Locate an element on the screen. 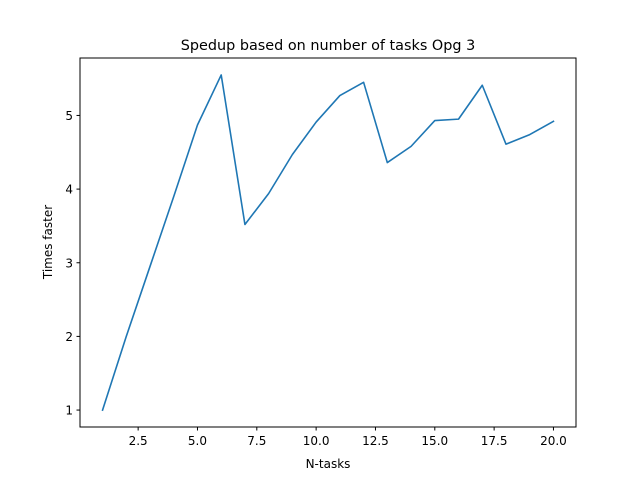 Image resolution: width=640 pixels, height=480 pixels. y-tick-label: 5 is located at coordinates (69, 116).